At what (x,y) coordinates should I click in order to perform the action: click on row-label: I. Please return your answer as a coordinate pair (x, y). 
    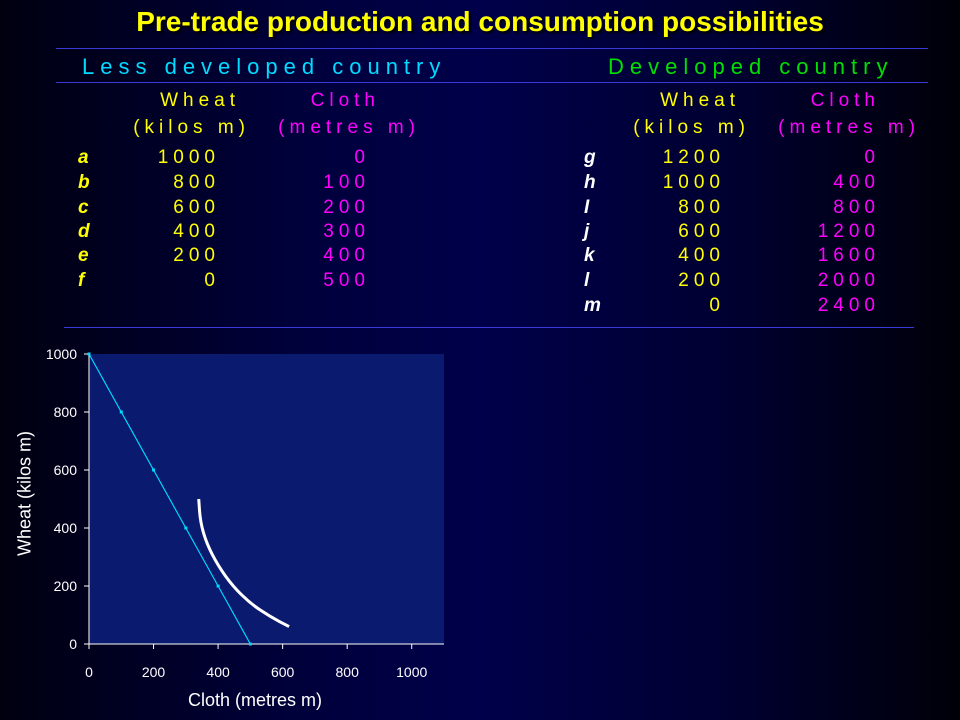
    Looking at the image, I should click on (589, 207).